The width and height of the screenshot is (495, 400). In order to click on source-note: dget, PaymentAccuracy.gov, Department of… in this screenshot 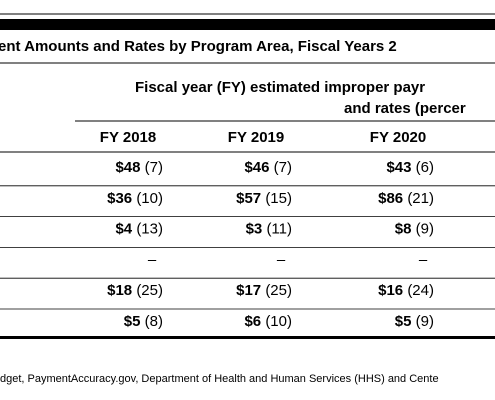, I will do `click(219, 379)`.